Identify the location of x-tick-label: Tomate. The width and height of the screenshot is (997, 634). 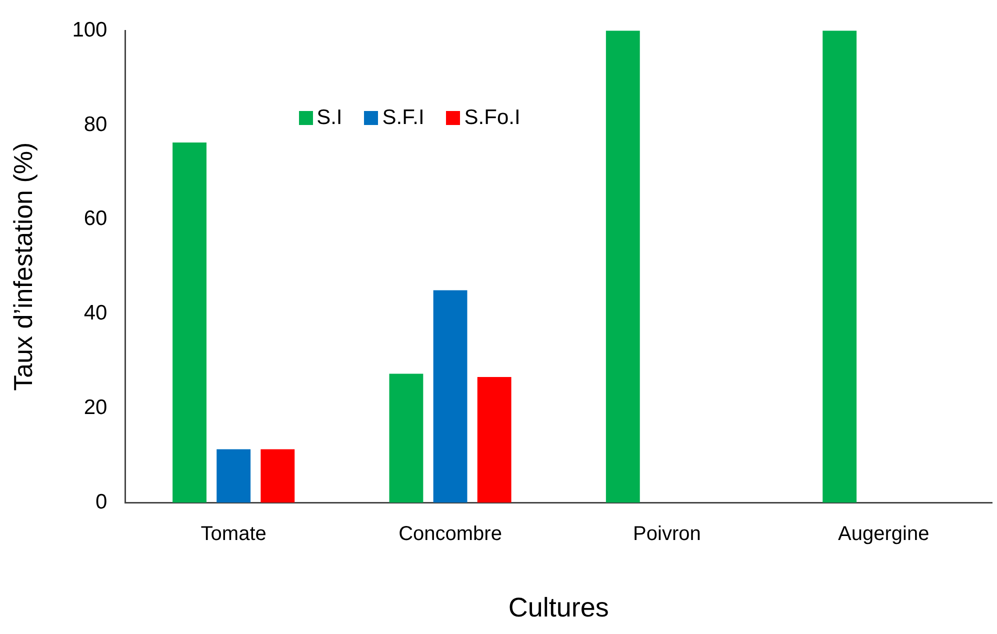
(233, 534).